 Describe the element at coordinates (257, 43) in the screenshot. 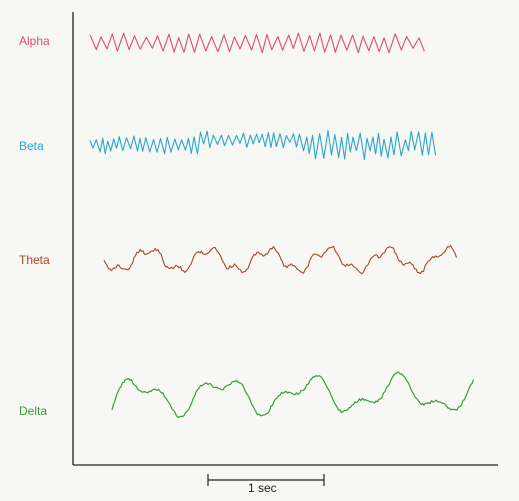

I see `alpha-wave-trace` at that location.